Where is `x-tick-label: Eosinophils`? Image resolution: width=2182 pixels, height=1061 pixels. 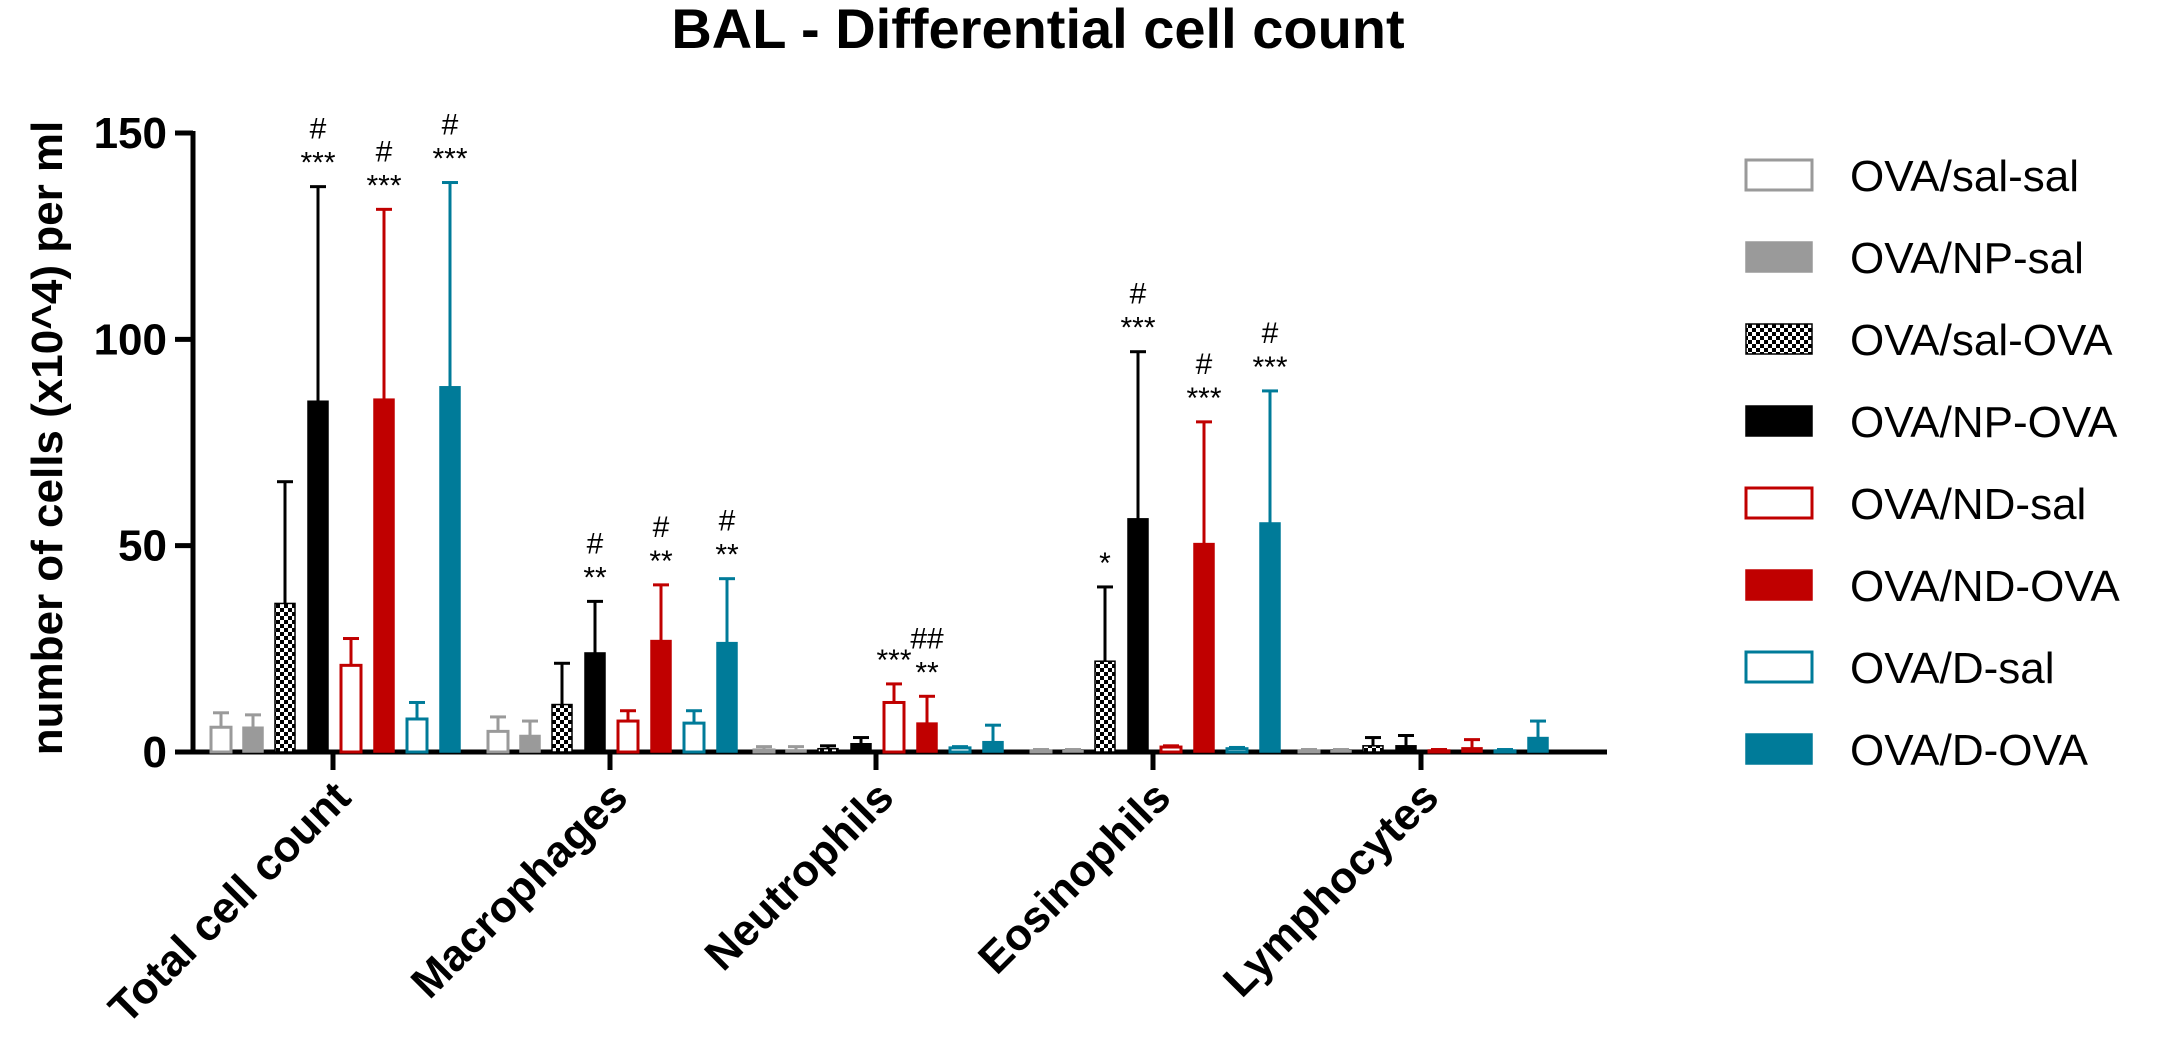
x-tick-label: Eosinophils is located at coordinates (1074, 877).